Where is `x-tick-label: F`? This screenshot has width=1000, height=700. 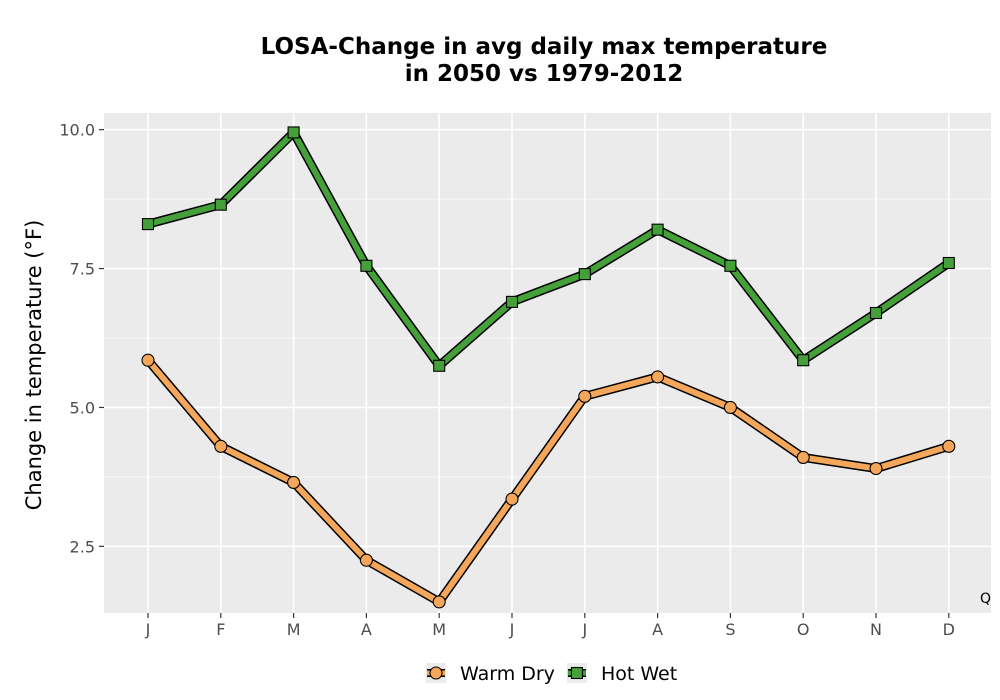
x-tick-label: F is located at coordinates (220, 629).